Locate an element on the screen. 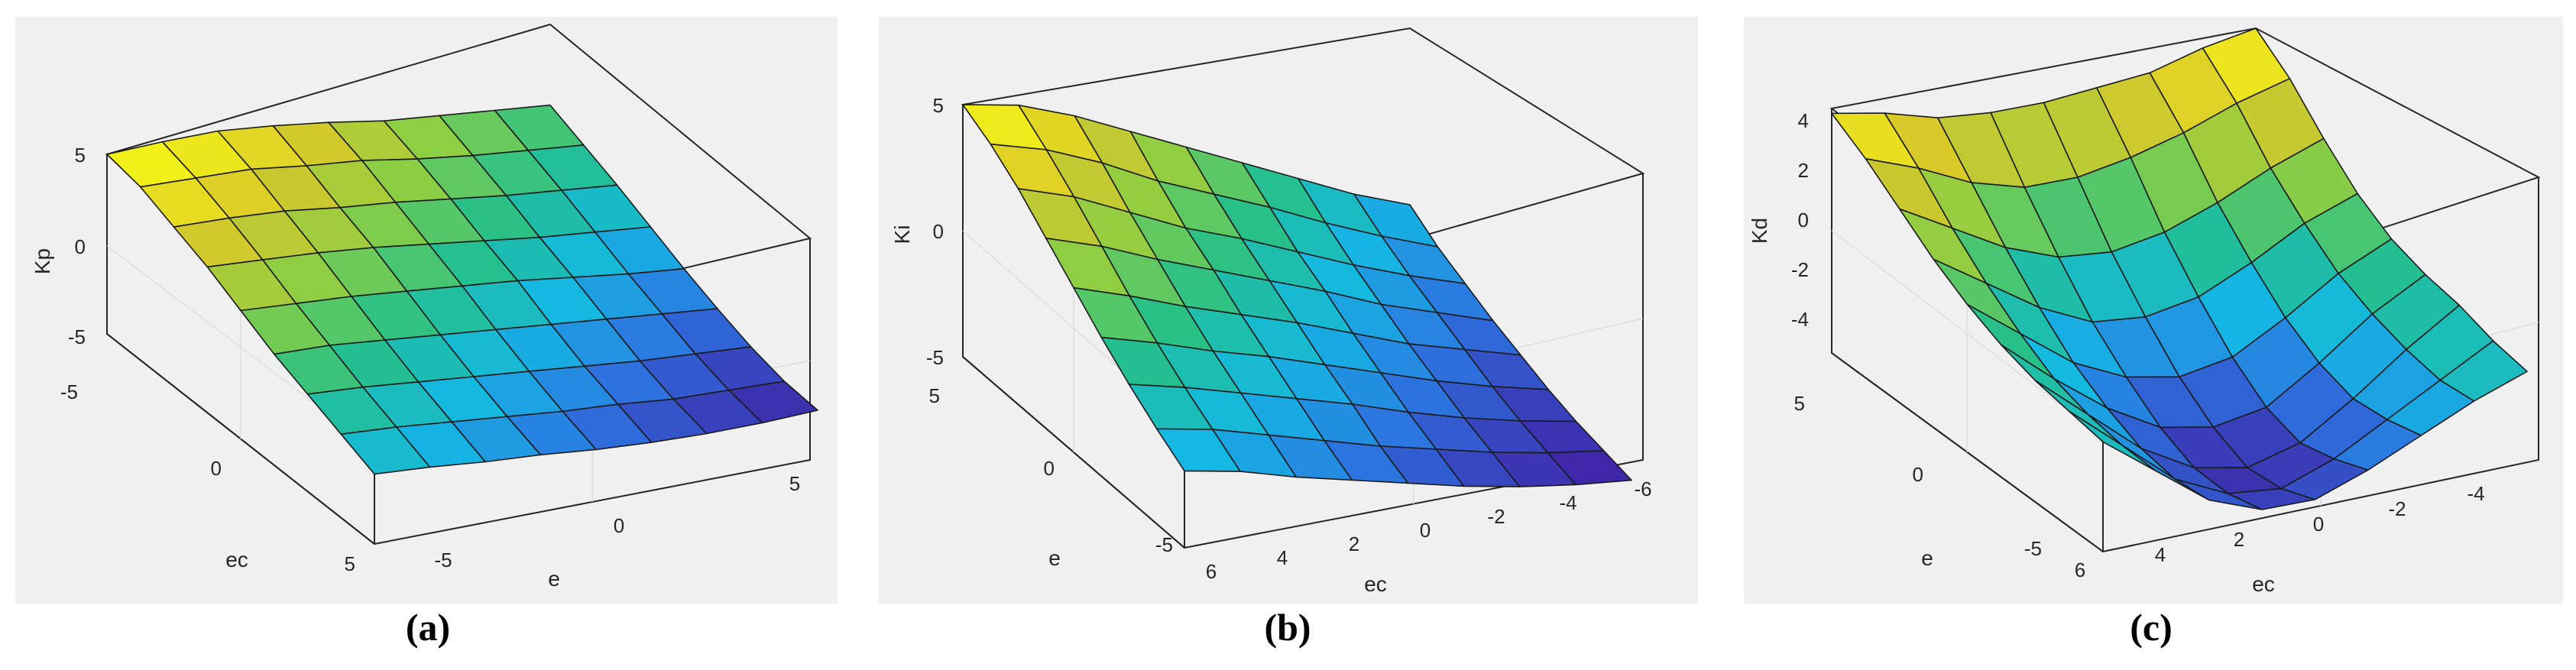  x-axis-label: e is located at coordinates (554, 579).